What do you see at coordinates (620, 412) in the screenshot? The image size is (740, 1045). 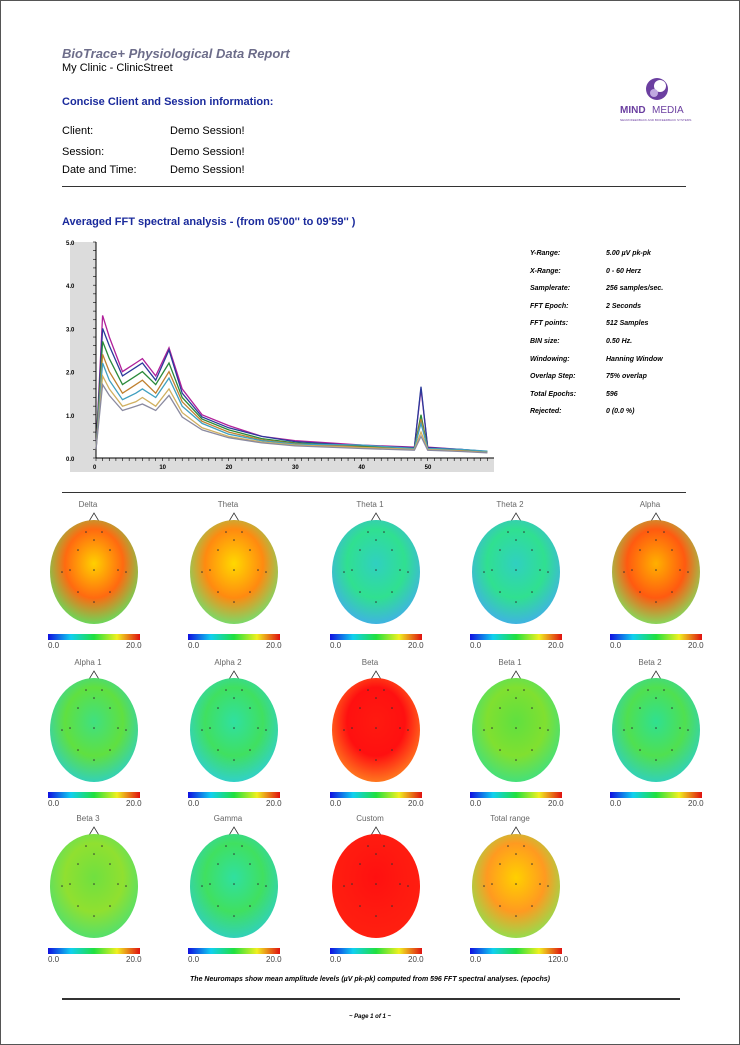 I see `stat-value: 0 (0.0 %)` at bounding box center [620, 412].